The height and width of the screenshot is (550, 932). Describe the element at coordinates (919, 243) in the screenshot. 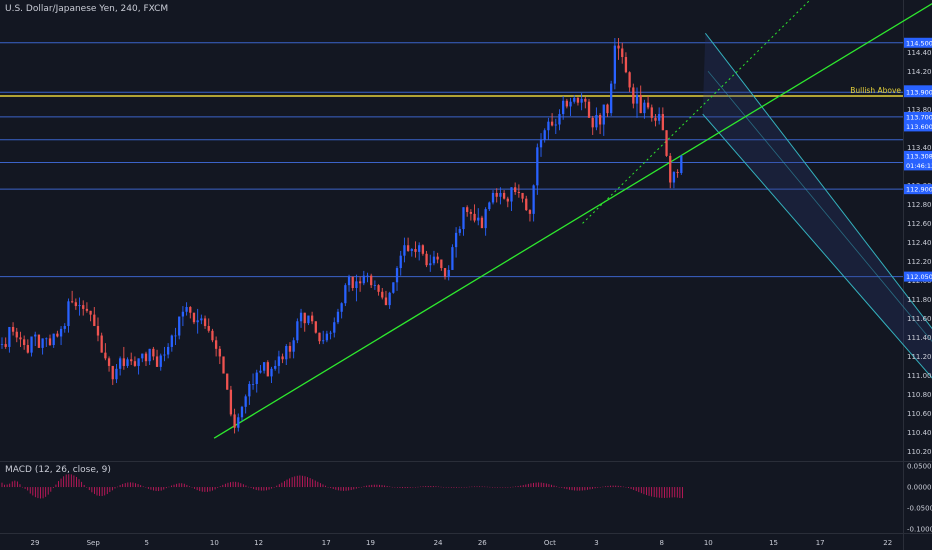

I see `price-tick-label: 112.400` at that location.